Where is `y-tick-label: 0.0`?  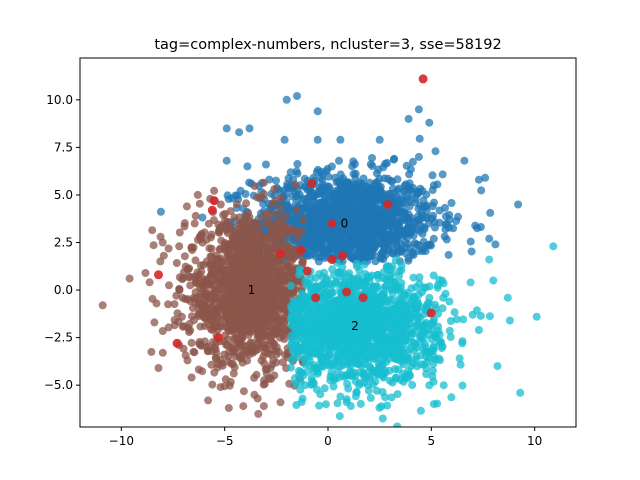 y-tick-label: 0.0 is located at coordinates (63, 290).